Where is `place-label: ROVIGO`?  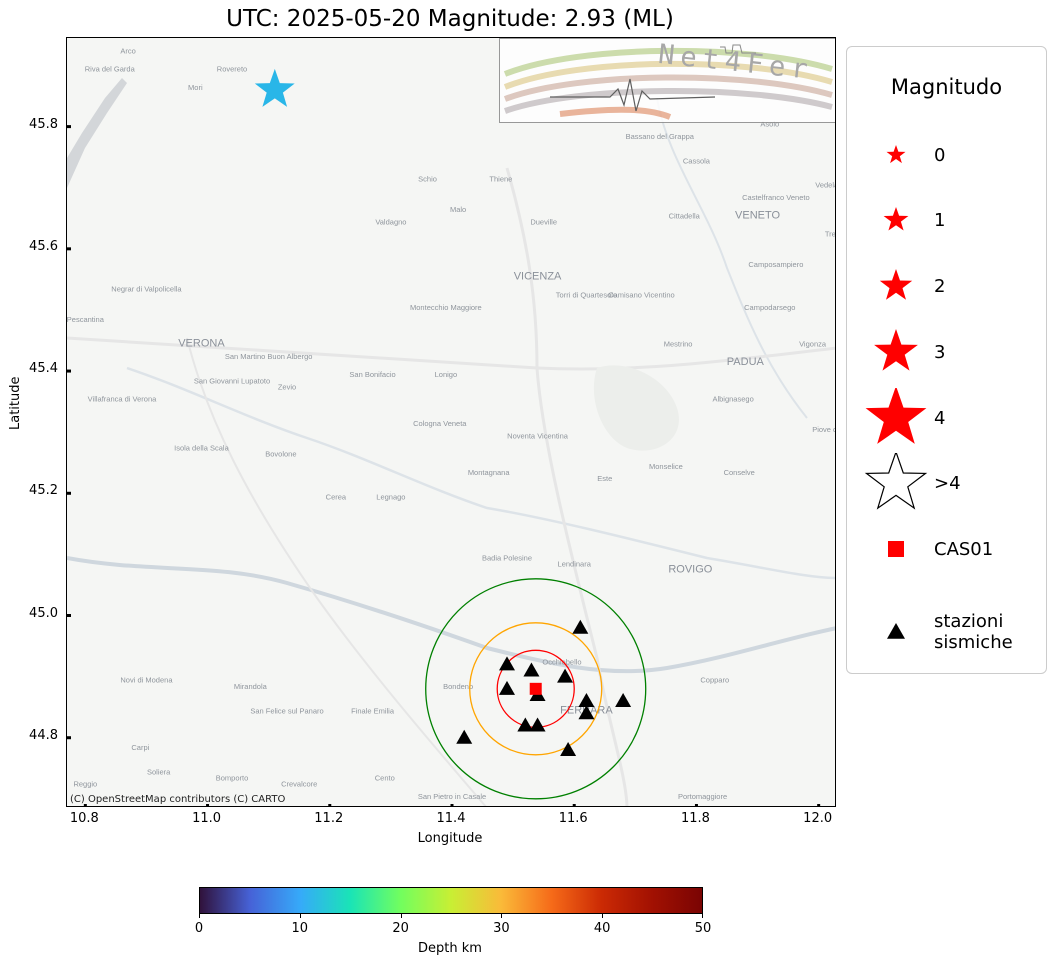 place-label: ROVIGO is located at coordinates (690, 570).